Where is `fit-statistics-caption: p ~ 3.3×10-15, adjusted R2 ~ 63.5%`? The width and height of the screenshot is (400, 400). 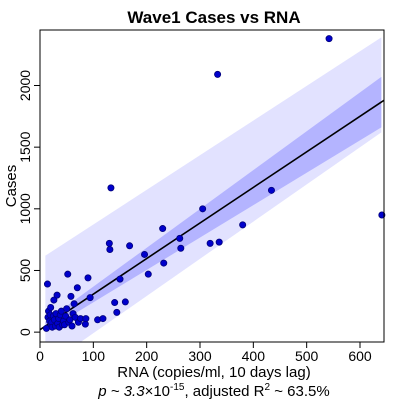
fit-statistics-caption: p ~ 3.3×10-15, adjusted R2 ~ 63.5% is located at coordinates (213, 391).